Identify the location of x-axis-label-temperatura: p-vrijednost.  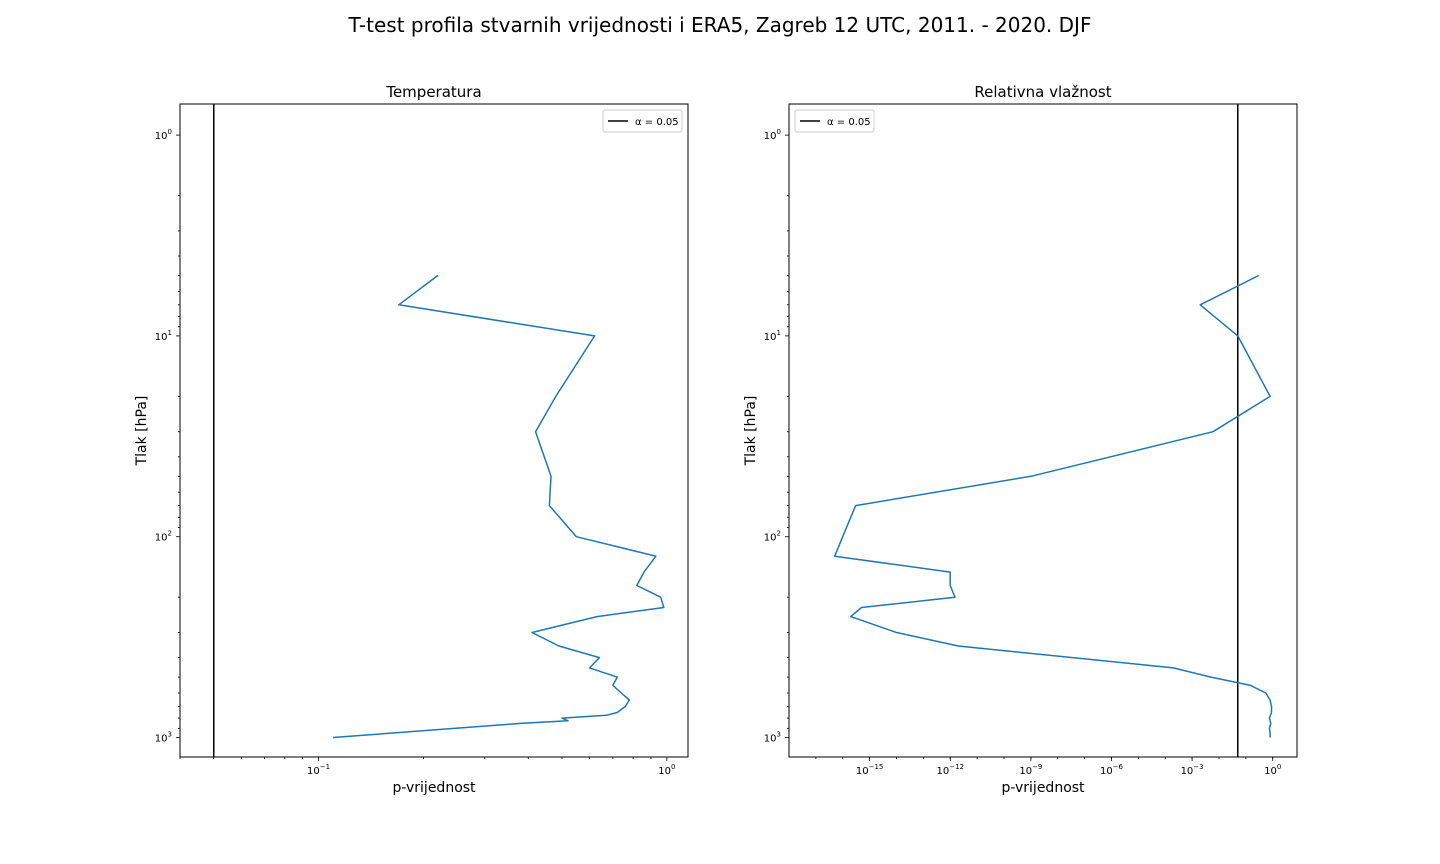
(434, 788).